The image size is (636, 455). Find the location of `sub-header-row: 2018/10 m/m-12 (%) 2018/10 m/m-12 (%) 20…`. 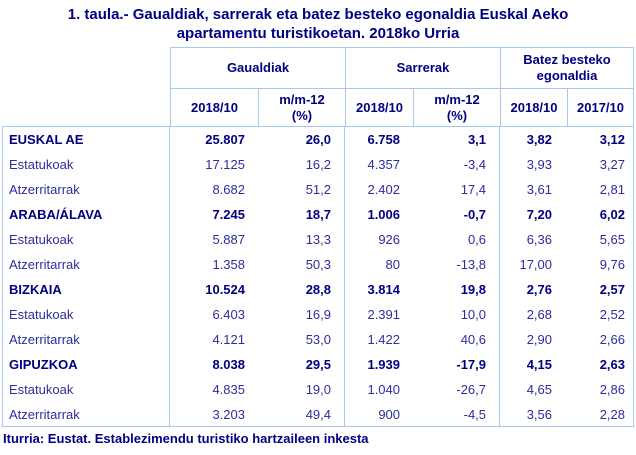

sub-header-row: 2018/10 m/m-12 (%) 2018/10 m/m-12 (%) 20… is located at coordinates (318, 108).